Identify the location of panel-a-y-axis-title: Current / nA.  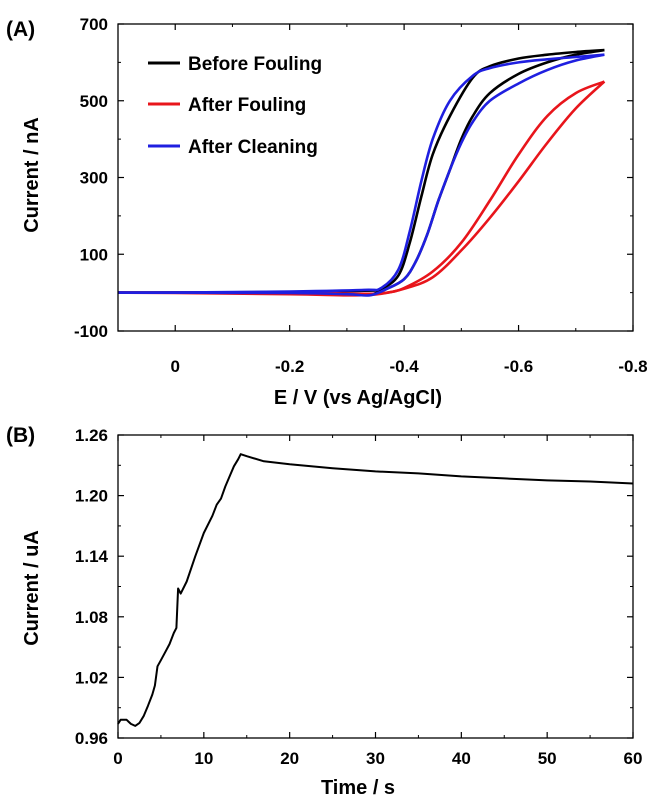
(32, 175).